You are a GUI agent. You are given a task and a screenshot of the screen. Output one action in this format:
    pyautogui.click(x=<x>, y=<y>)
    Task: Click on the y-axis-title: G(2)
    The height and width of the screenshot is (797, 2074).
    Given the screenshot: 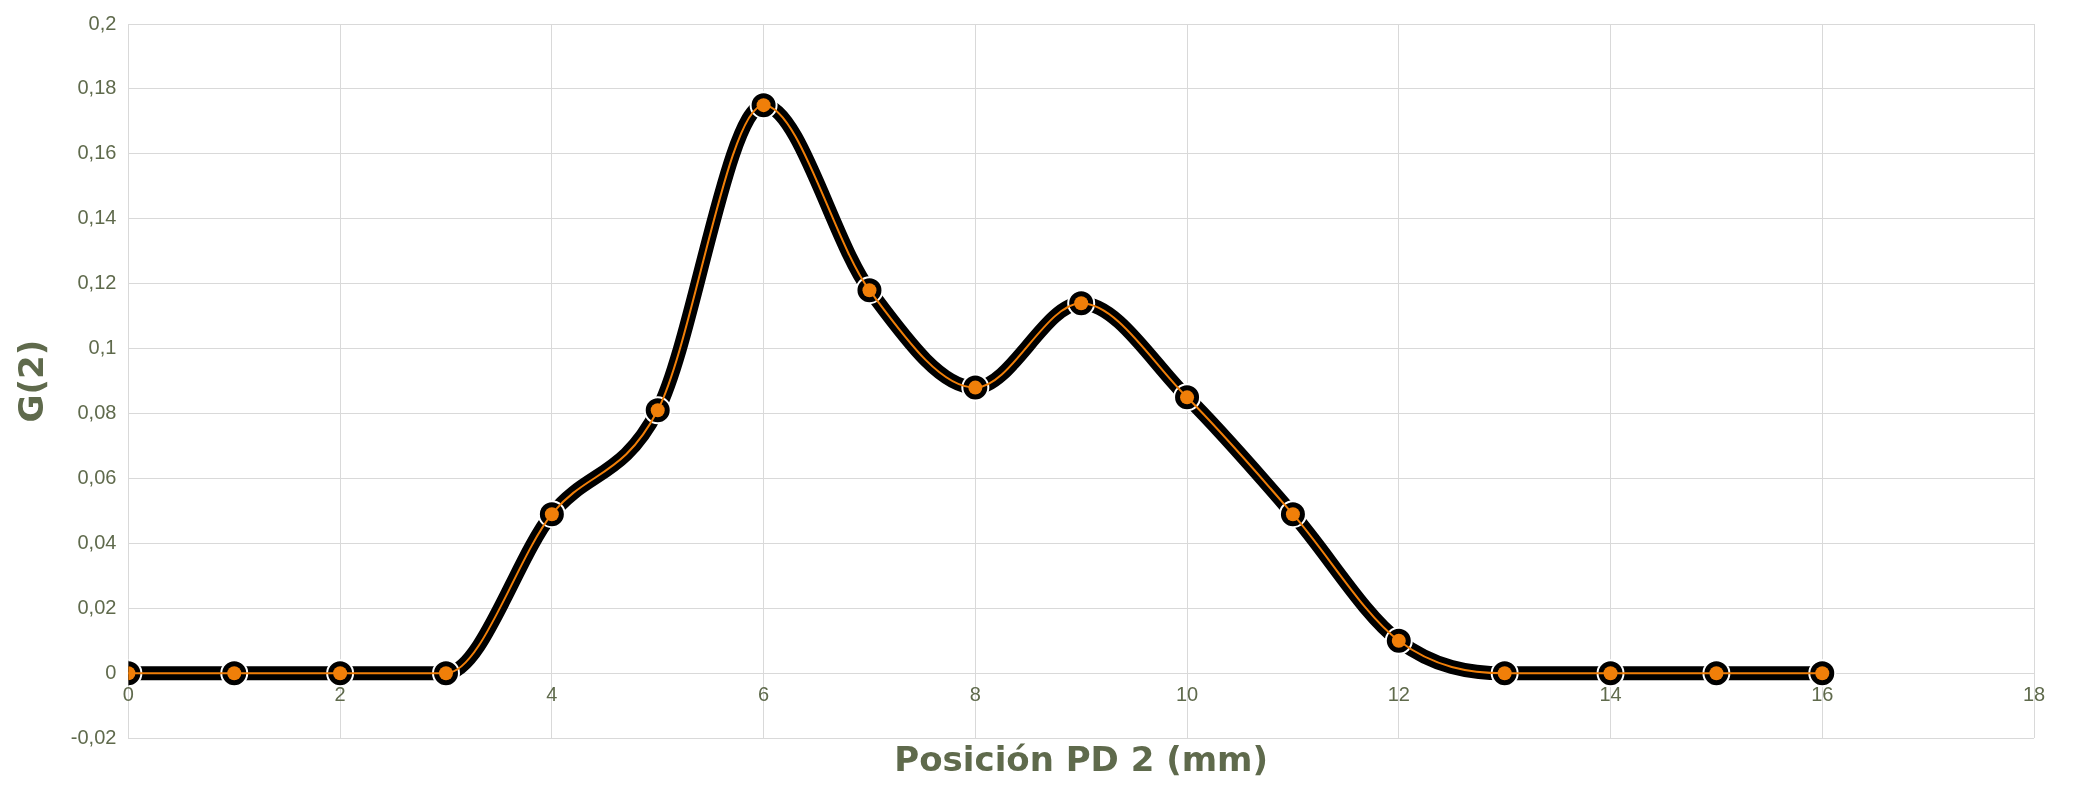 What is the action you would take?
    pyautogui.click(x=31, y=381)
    